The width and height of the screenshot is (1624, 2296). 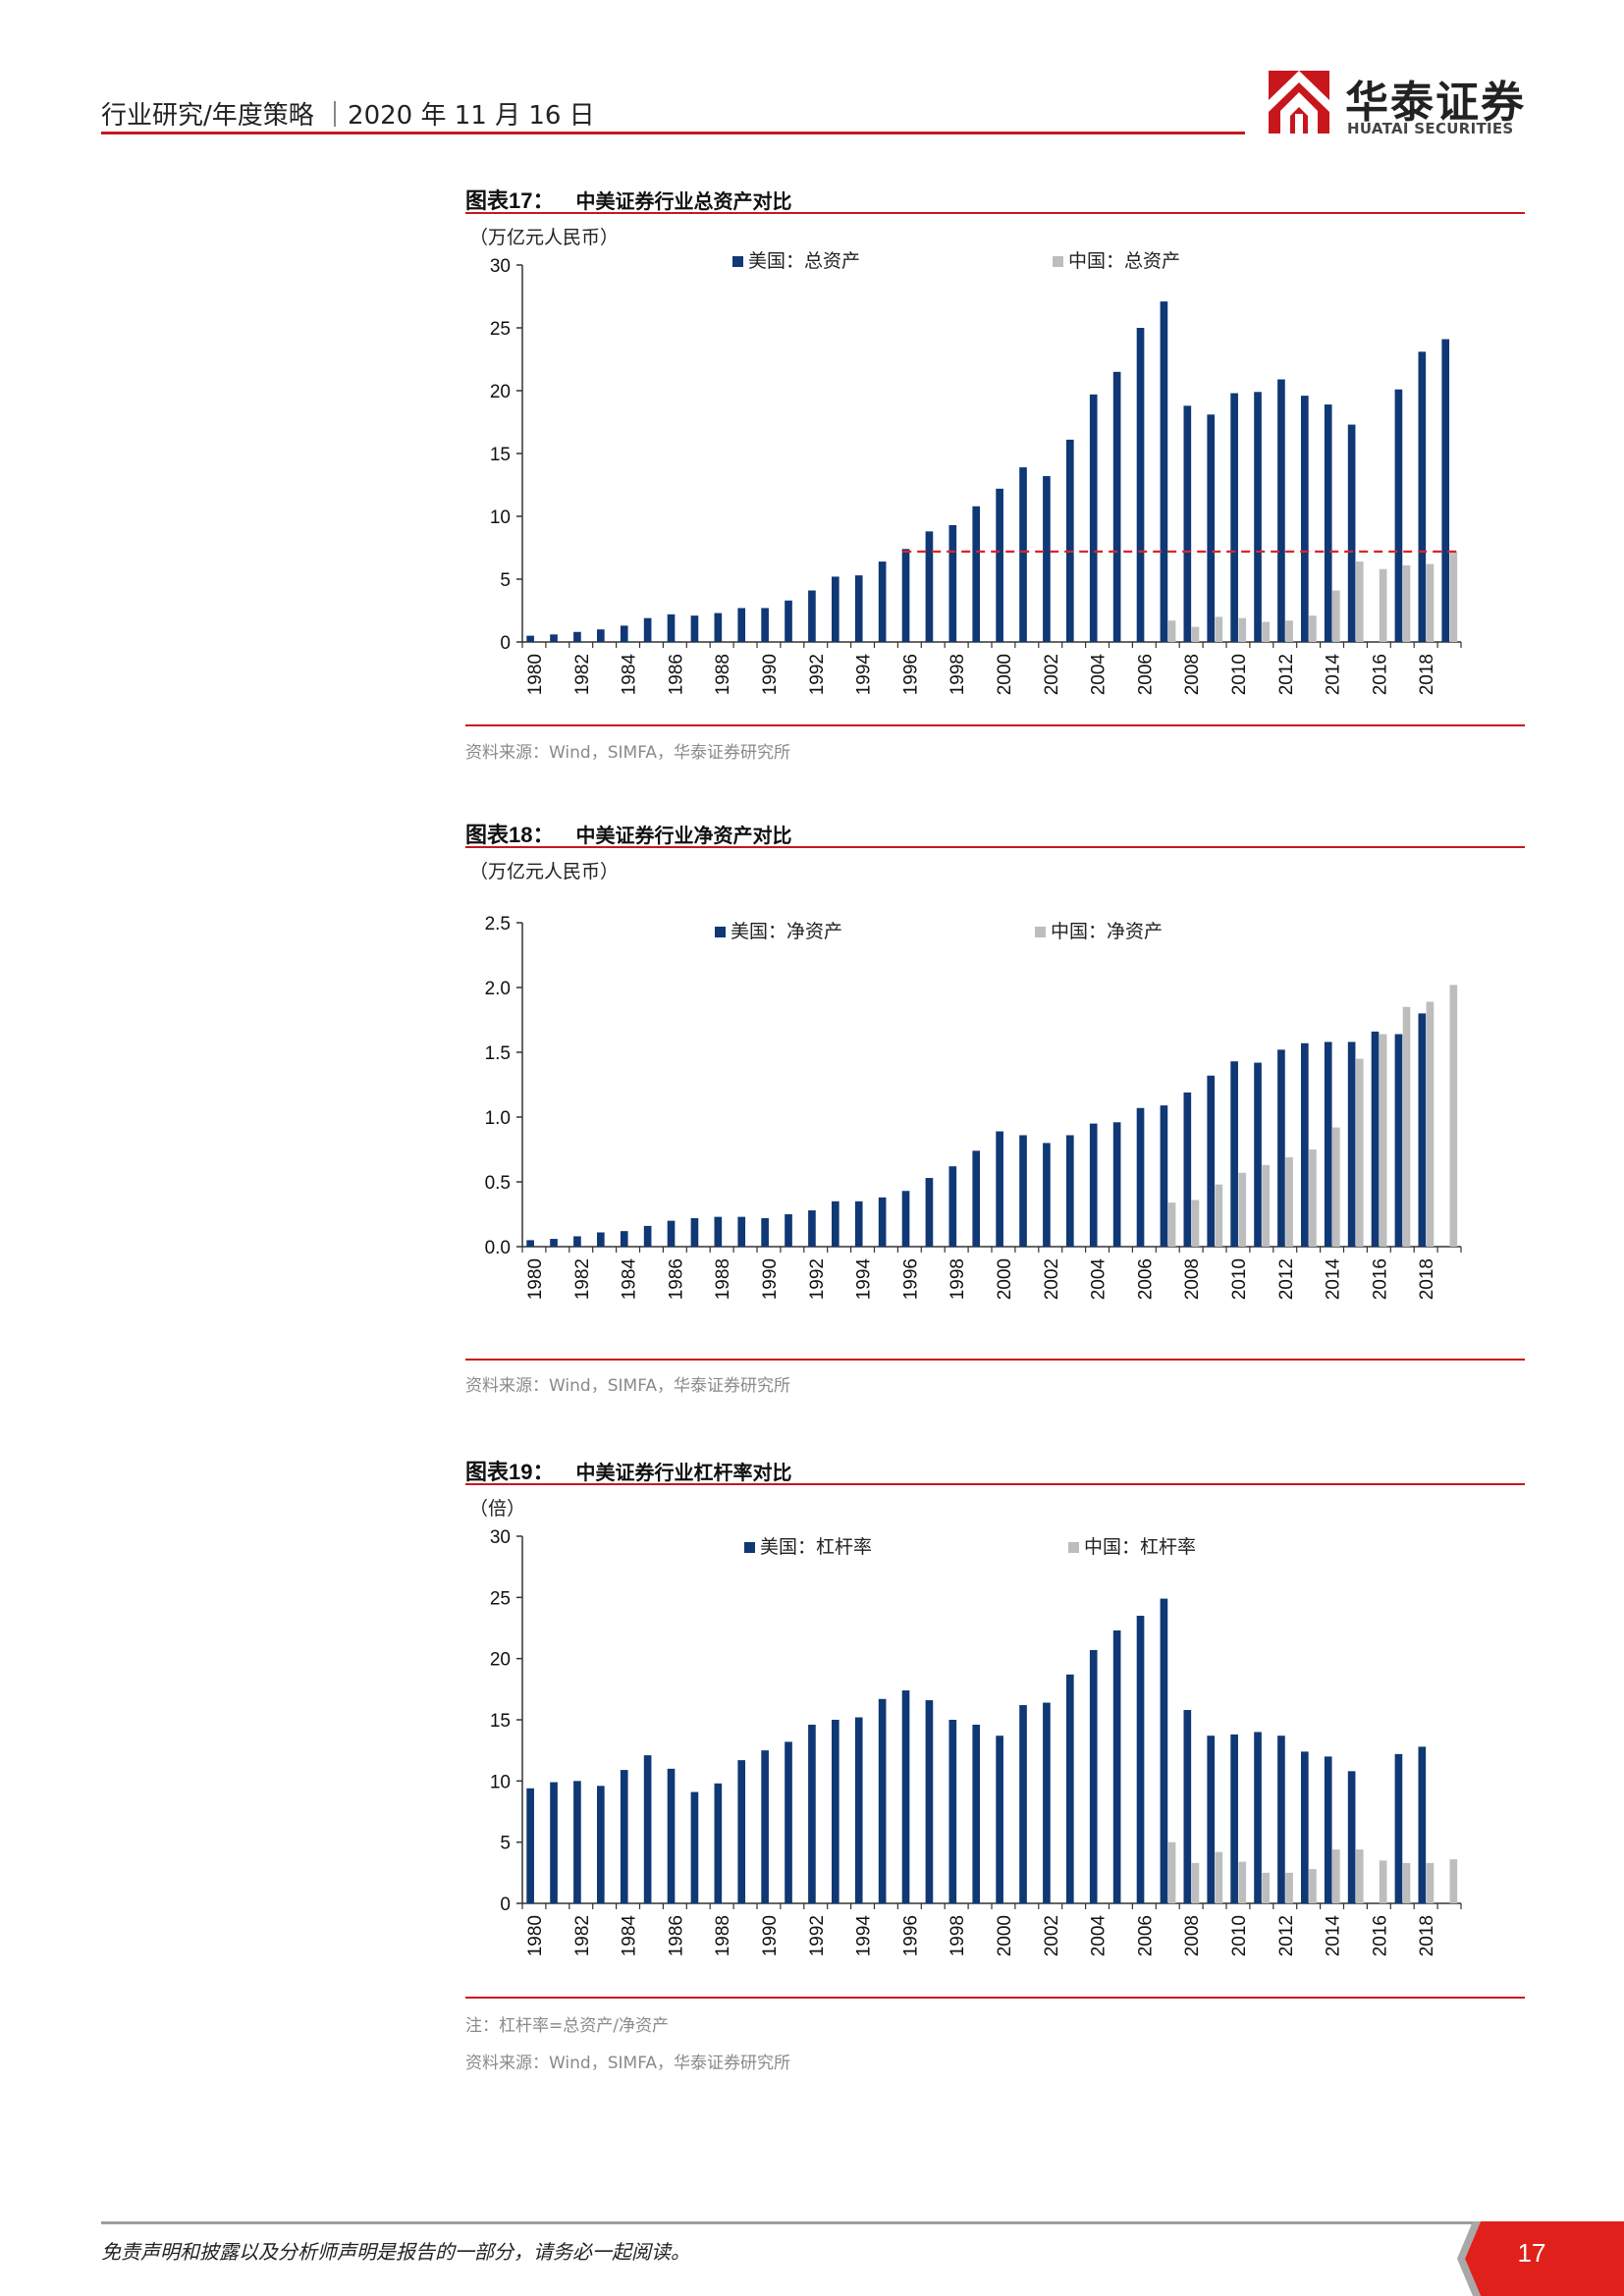 What do you see at coordinates (630, 1279) in the screenshot?
I see `x-tick-label: 1984` at bounding box center [630, 1279].